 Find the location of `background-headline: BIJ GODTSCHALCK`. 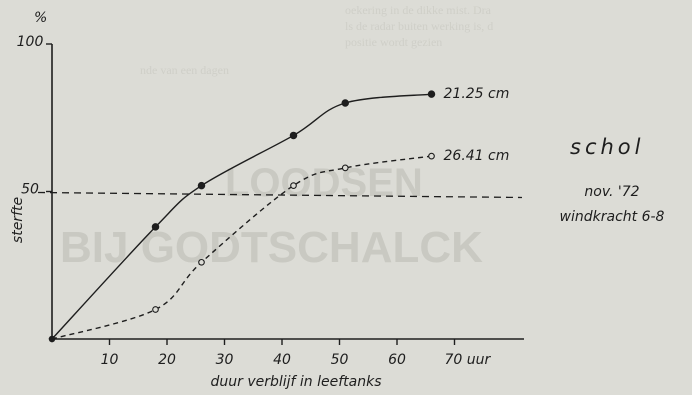

background-headline: BIJ GODTSCHALCK is located at coordinates (271, 247).